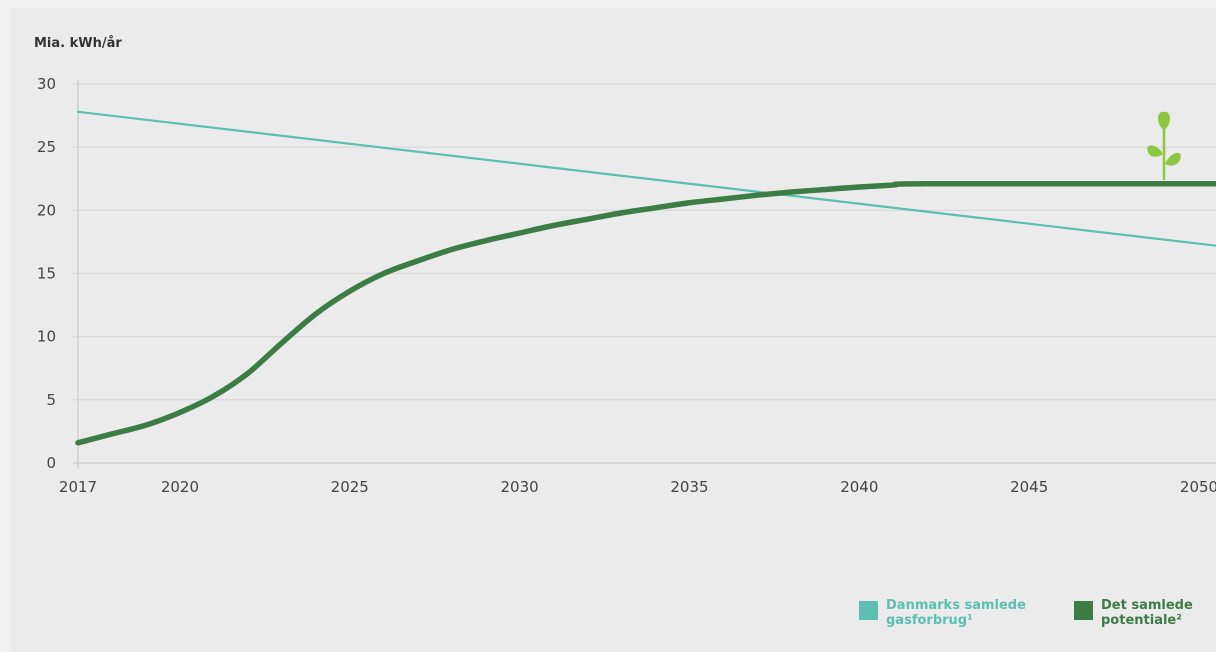  Describe the element at coordinates (180, 487) in the screenshot. I see `x-tick-label: 2020` at that location.